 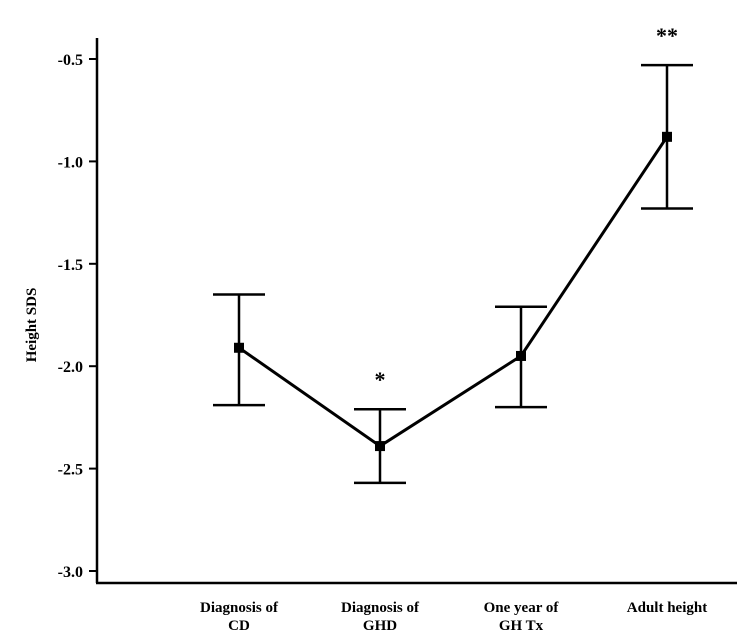 I want to click on y-tick-label: -1.0, so click(x=70, y=162).